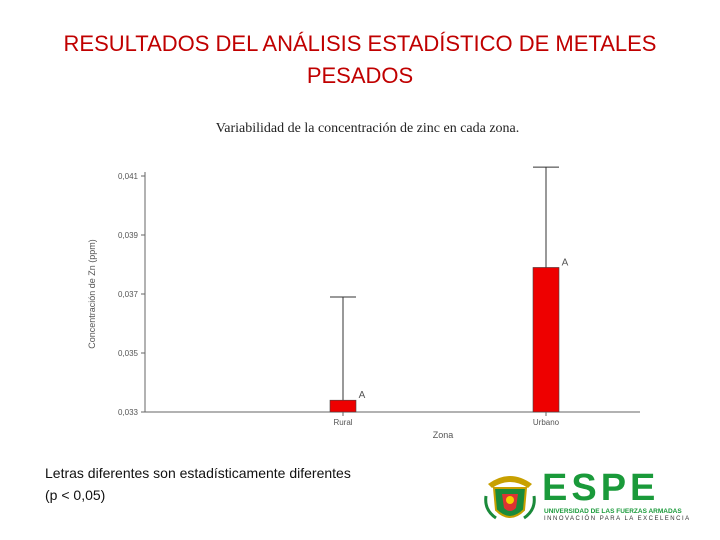  I want to click on y-tick-label: 0,039, so click(128, 235).